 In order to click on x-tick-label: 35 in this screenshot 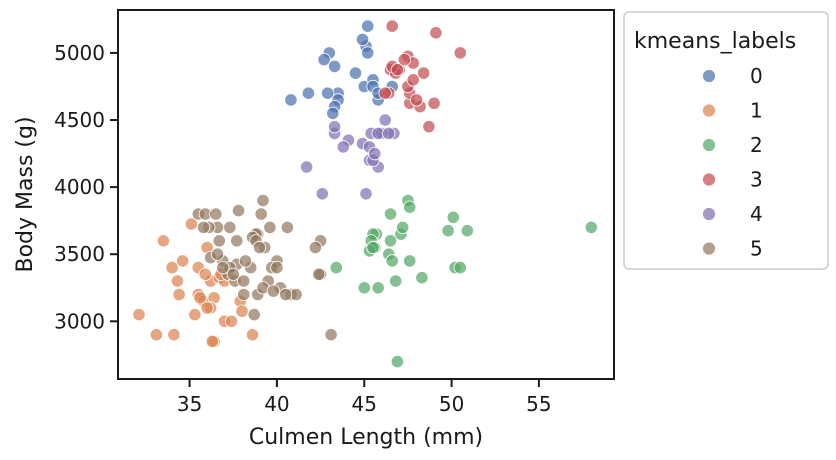, I will do `click(189, 404)`.